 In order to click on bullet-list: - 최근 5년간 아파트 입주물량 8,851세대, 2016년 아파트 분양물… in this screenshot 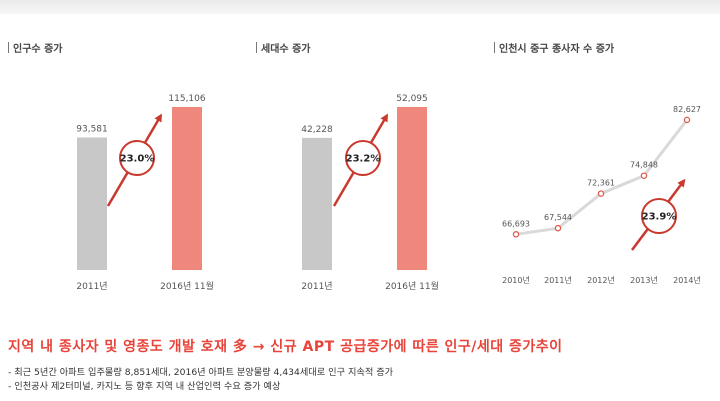, I will do `click(200, 380)`.